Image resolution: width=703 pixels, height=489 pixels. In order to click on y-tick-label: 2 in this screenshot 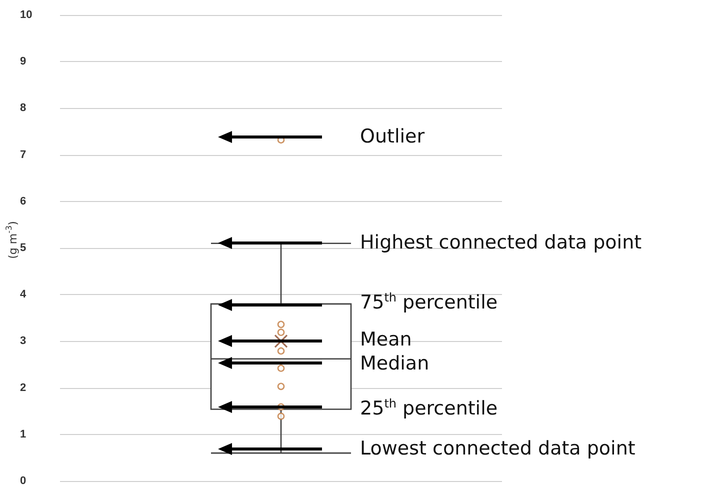, I will do `click(23, 388)`.